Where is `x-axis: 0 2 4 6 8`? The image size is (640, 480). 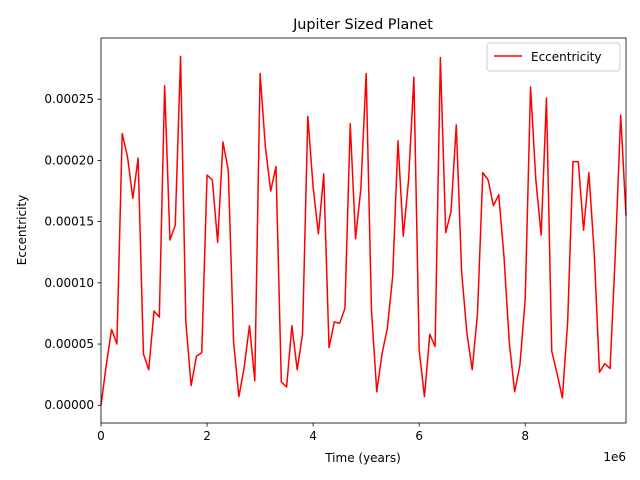 x-axis: 0 2 4 6 8 is located at coordinates (313, 433).